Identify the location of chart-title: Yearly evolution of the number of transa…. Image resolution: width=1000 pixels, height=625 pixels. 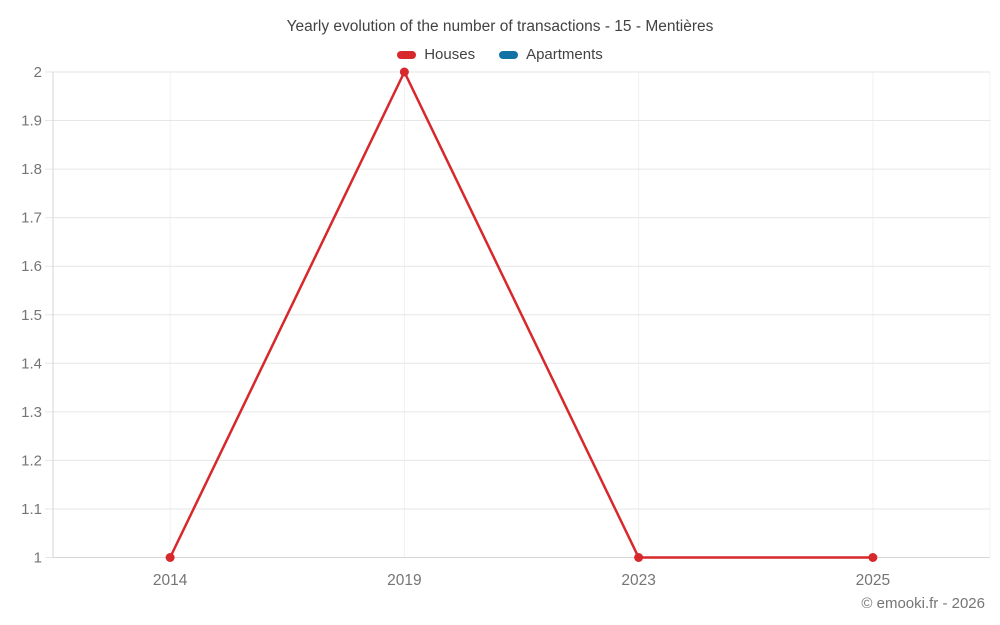
(500, 26).